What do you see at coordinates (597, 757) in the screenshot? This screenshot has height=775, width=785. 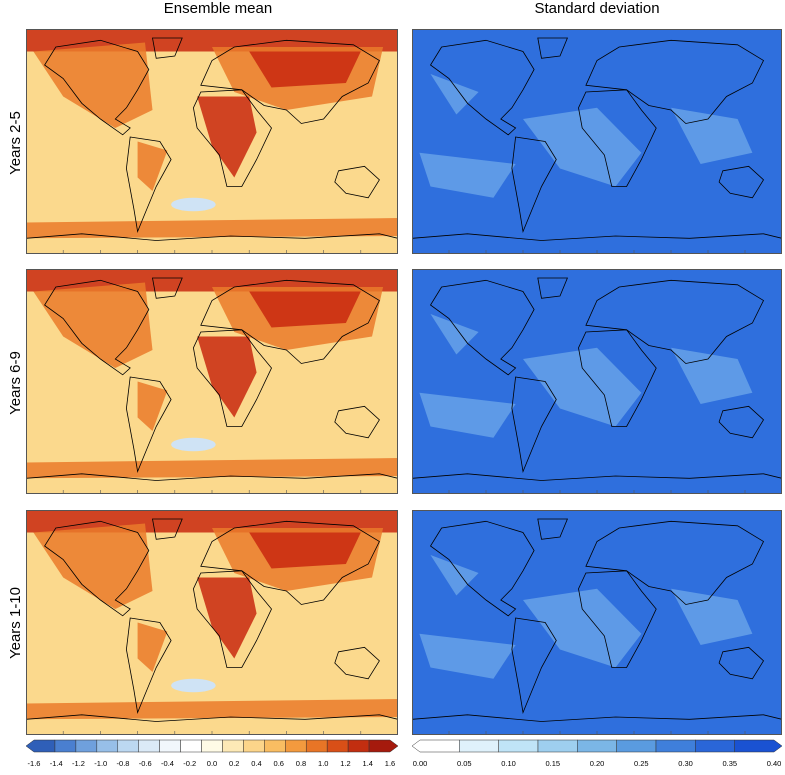 I see `colorbar-std: 0.00 0.05 0.10 0.15 0.20 0.25 0.30 0.35 0.40` at bounding box center [597, 757].